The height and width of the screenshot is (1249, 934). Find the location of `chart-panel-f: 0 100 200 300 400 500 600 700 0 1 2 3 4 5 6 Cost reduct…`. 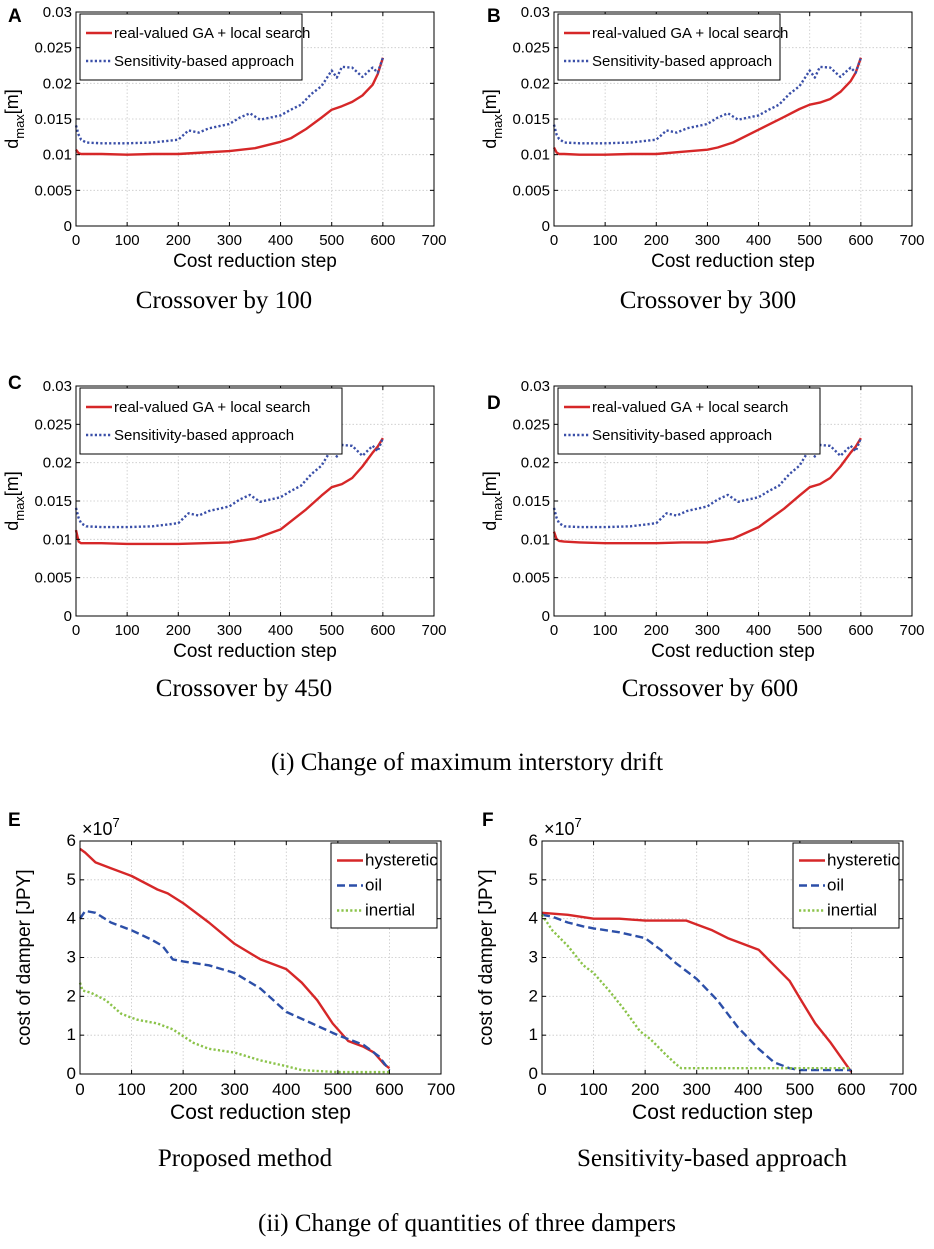

chart-panel-f: 0 100 200 300 400 500 600 700 0 1 2 3 4 5 6 Cost reduct… is located at coordinates (696, 991).